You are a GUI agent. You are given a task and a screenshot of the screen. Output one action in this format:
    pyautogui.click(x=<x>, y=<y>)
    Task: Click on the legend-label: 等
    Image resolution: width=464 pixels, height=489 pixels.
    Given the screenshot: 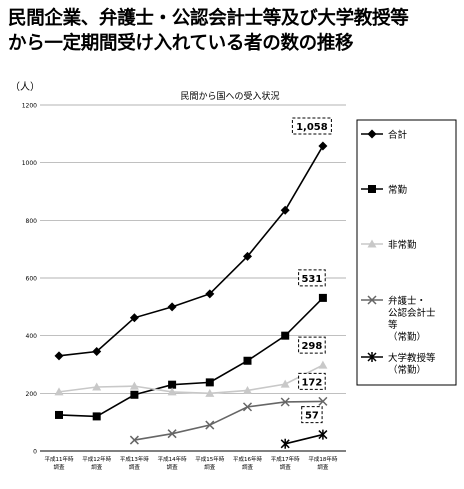 What is the action you would take?
    pyautogui.click(x=393, y=325)
    